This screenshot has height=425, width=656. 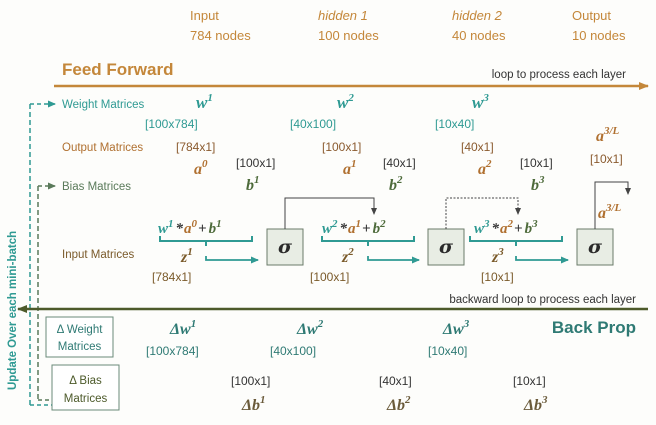 What do you see at coordinates (117, 69) in the screenshot?
I see `feed-forward-title: Feed Forward` at bounding box center [117, 69].